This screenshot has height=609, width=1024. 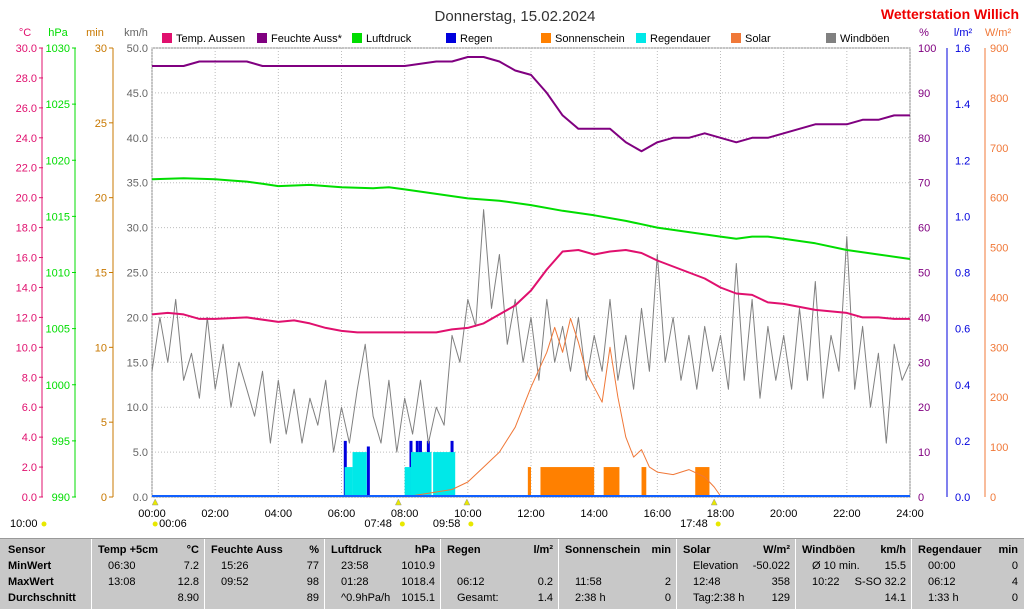 What do you see at coordinates (478, 598) in the screenshot?
I see `stat-cell: Gesamt:` at bounding box center [478, 598].